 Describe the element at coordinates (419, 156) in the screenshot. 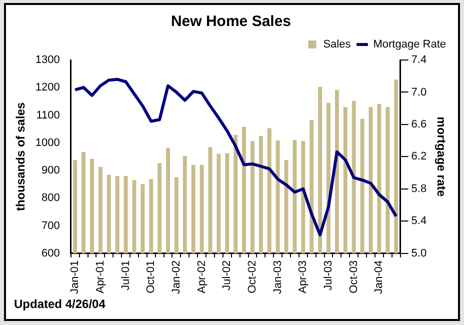

I see `y2-tick-label: 6.2` at that location.